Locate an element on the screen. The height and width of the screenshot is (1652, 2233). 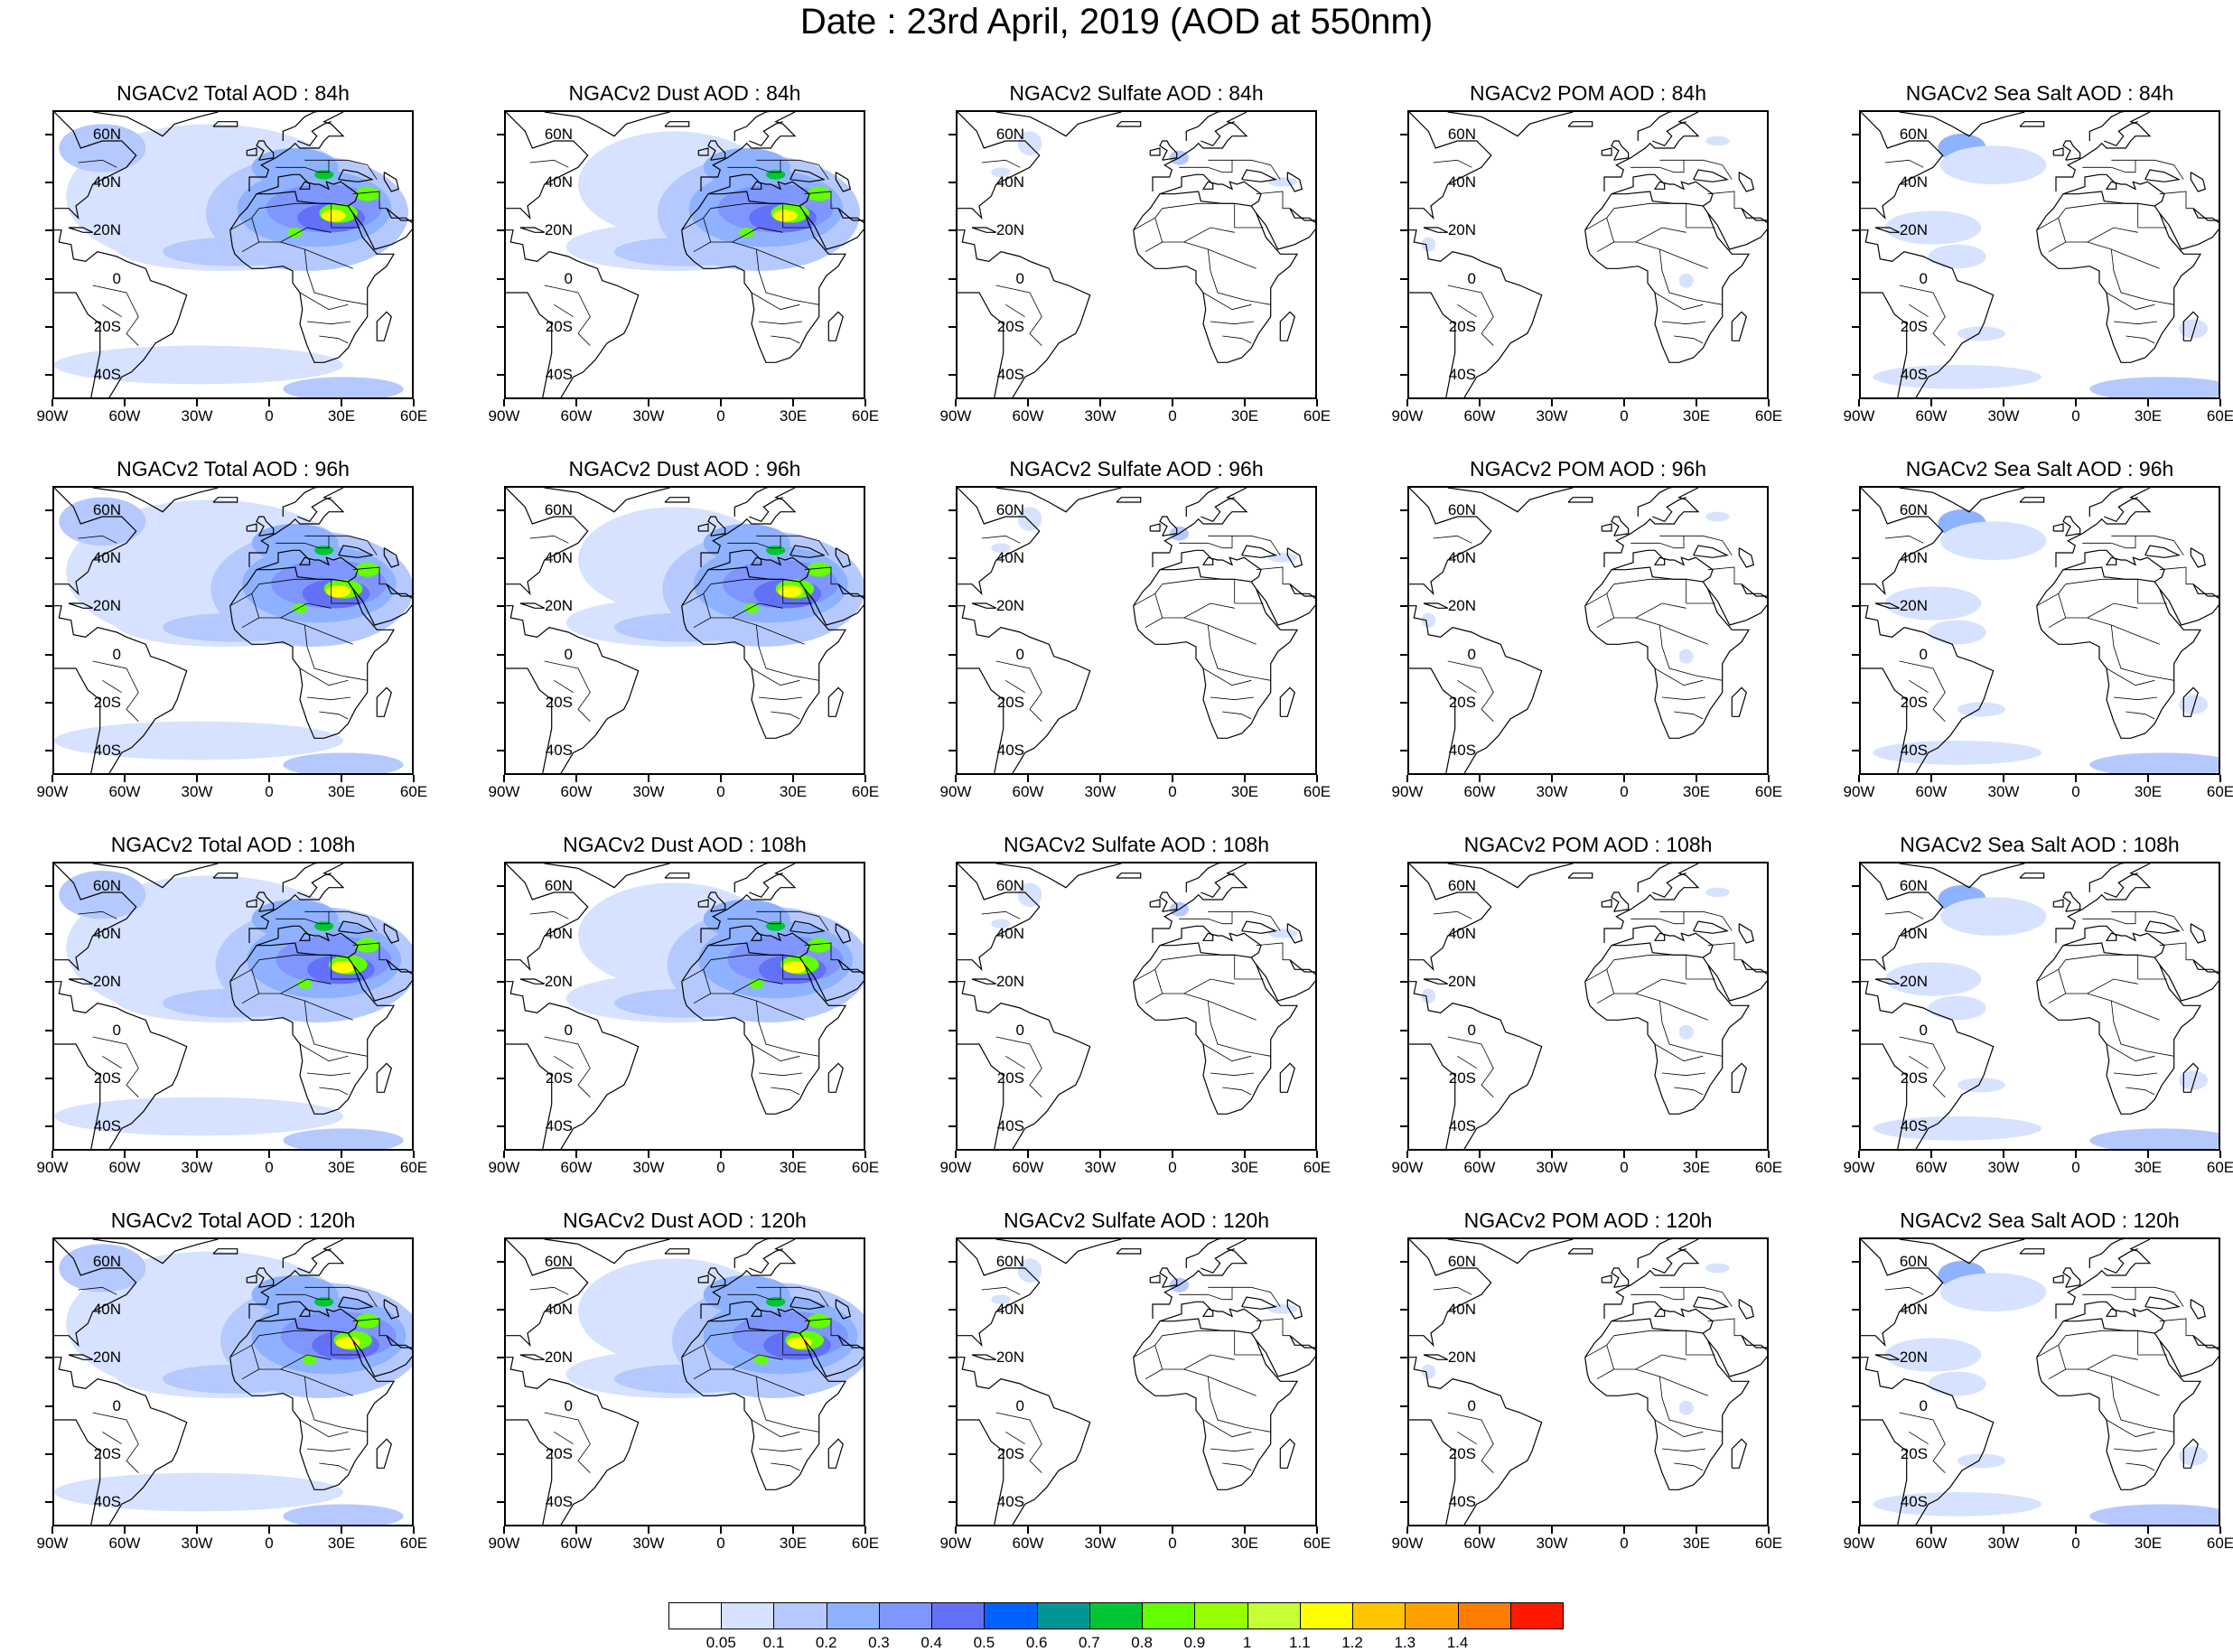
panel-title: NGACv2 POM AOD : 84h is located at coordinates (1588, 93).